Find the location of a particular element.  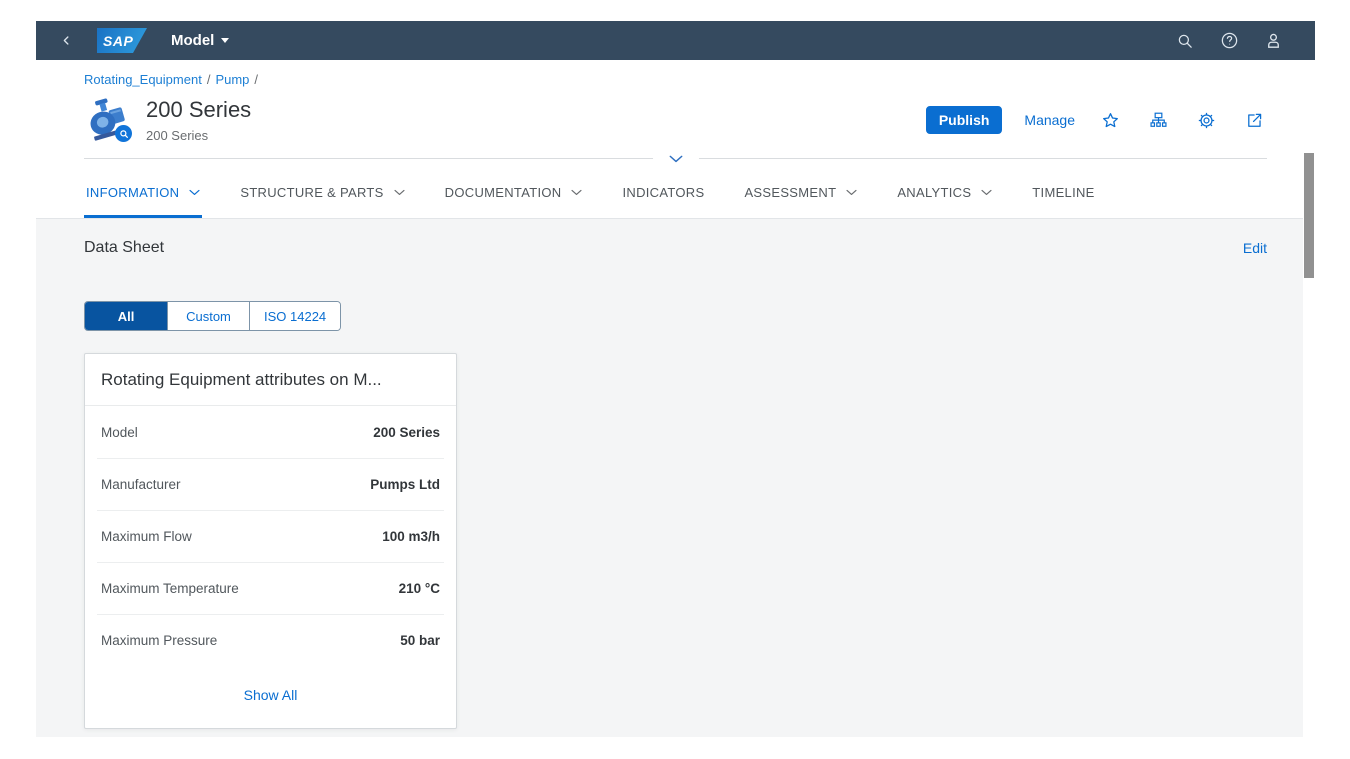

hierarchy-button is located at coordinates (1158, 120).